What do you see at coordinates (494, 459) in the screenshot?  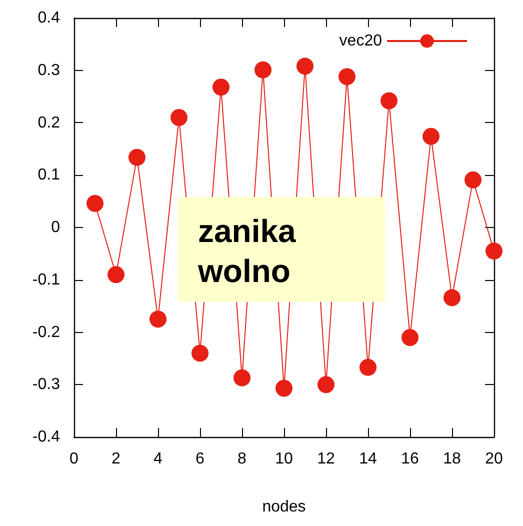 I see `x-tick-label: 20` at bounding box center [494, 459].